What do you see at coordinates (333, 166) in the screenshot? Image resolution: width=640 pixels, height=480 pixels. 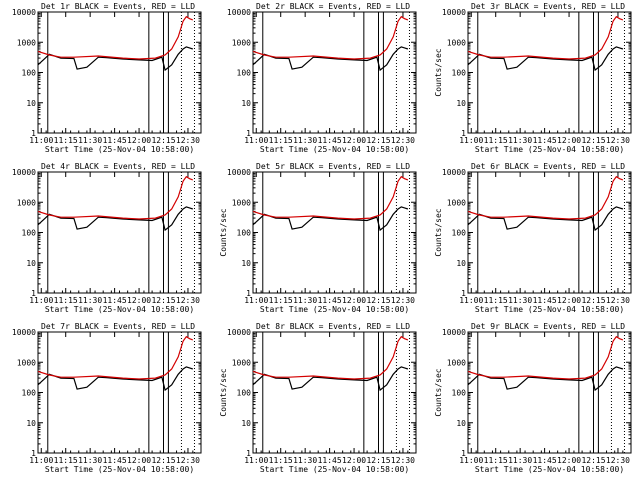 I see `panel-title: Det 5r BLACK = Events, RED = LLD` at bounding box center [333, 166].